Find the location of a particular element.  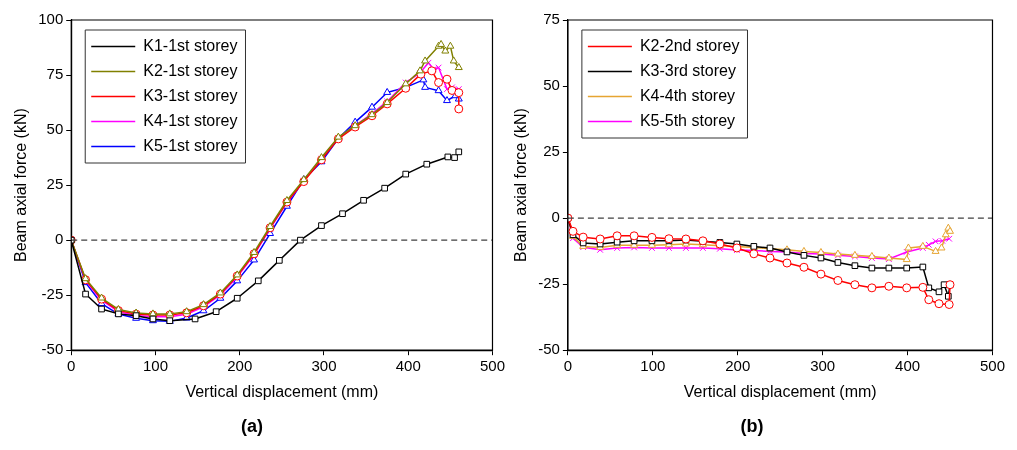

legend-label: K2-2nd storey is located at coordinates (689, 45).